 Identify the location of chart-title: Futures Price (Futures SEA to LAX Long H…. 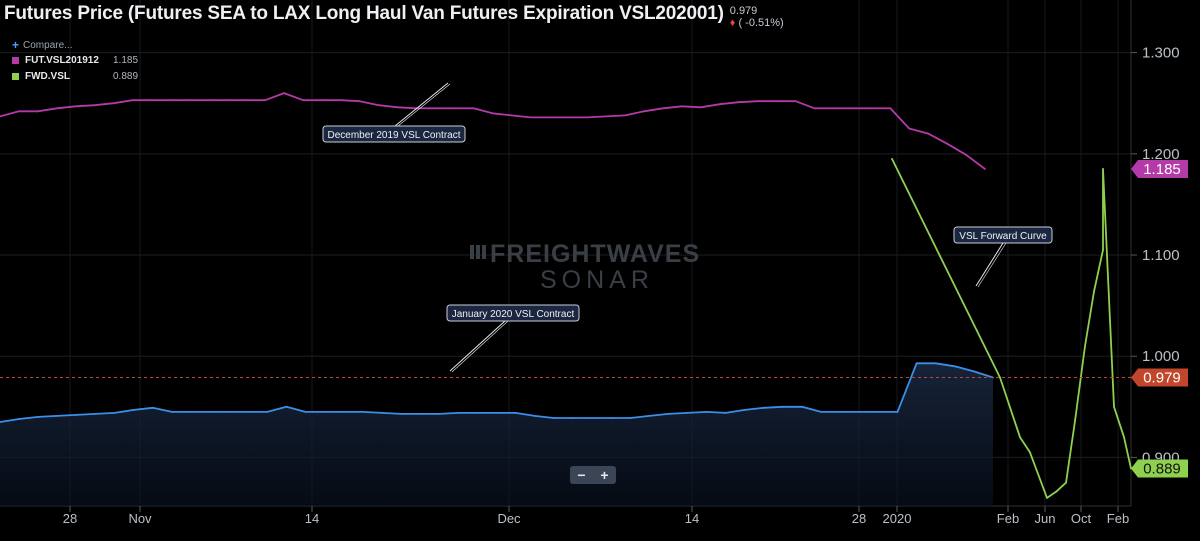
(364, 13).